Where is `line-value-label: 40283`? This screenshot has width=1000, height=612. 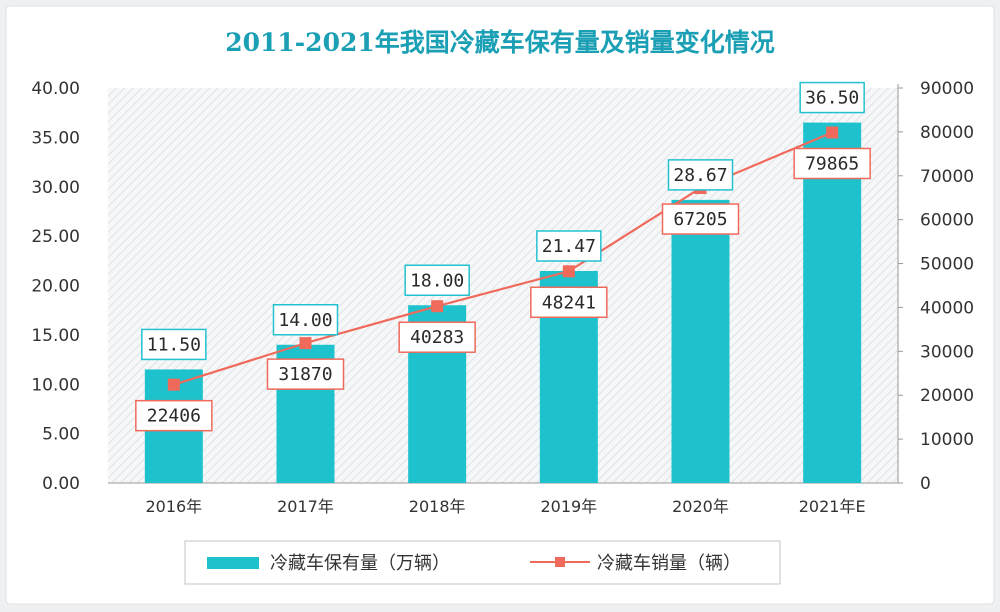 line-value-label: 40283 is located at coordinates (437, 337).